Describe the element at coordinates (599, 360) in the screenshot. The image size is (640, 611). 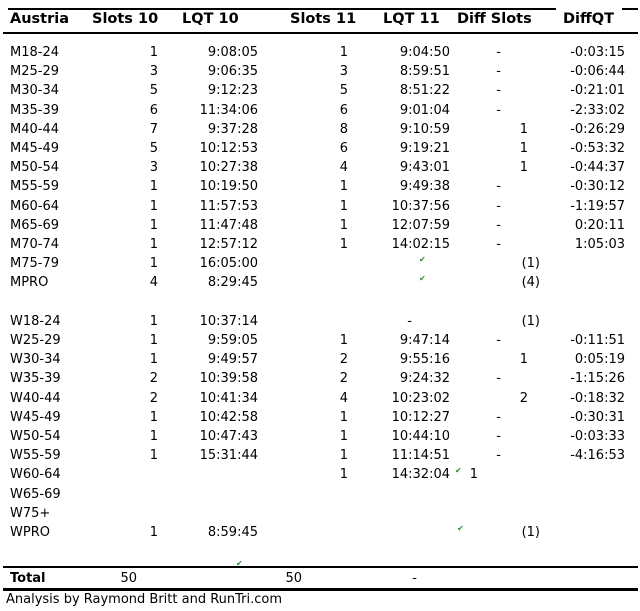
I see `cell-diffqt: 0:05:19` at that location.